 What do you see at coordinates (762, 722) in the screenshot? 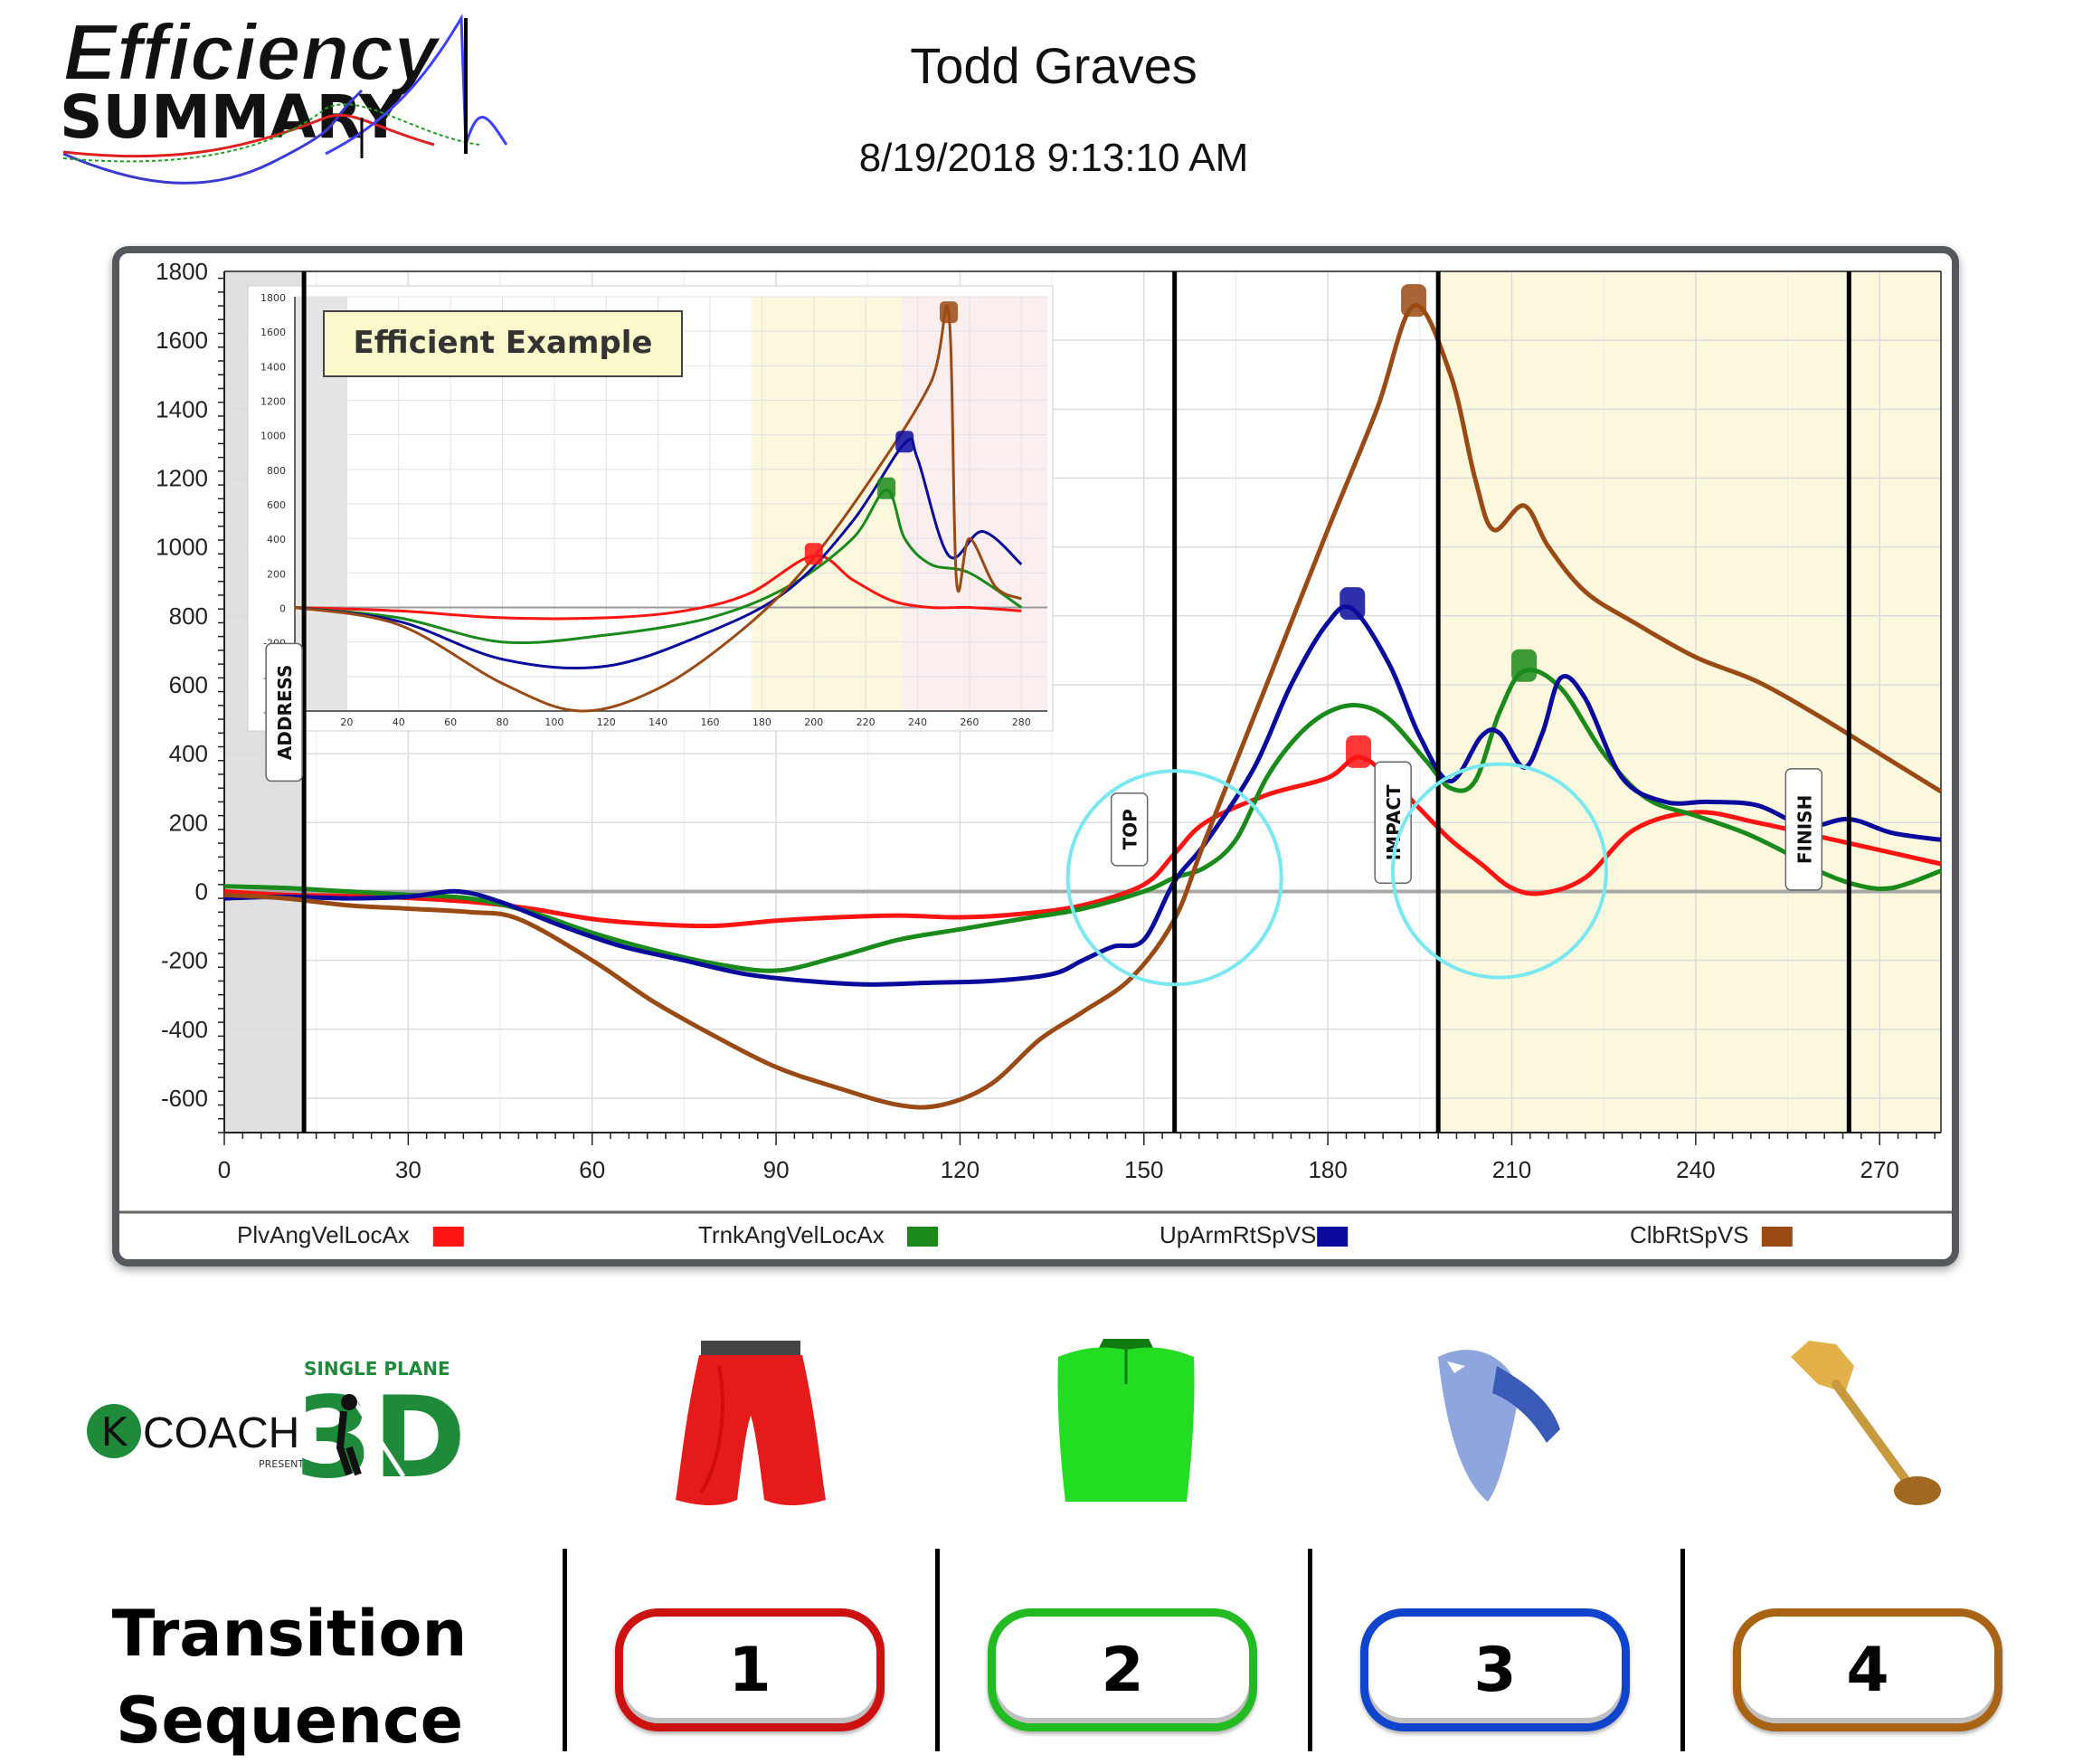
I see `inset-x-tick-label: 180` at bounding box center [762, 722].